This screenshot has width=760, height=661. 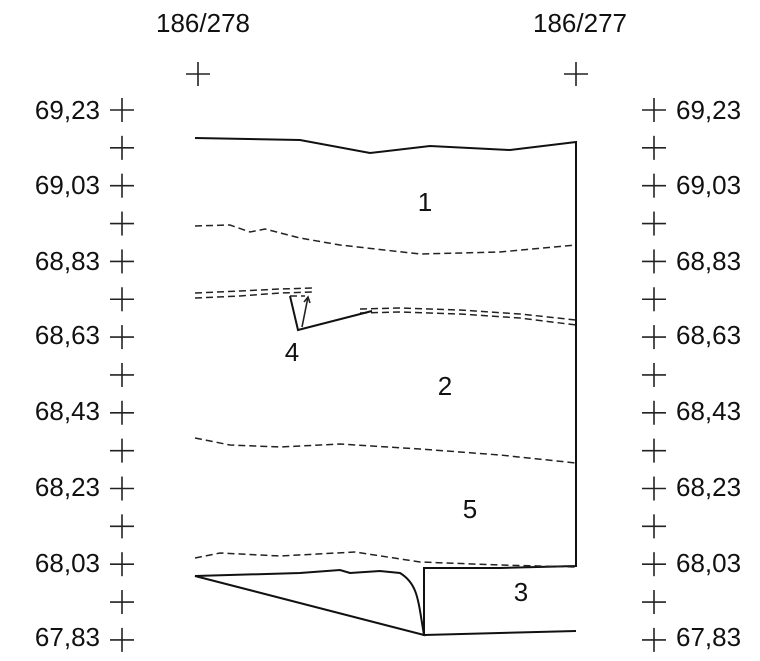 What do you see at coordinates (521, 592) in the screenshot?
I see `layer-label-3: 3` at bounding box center [521, 592].